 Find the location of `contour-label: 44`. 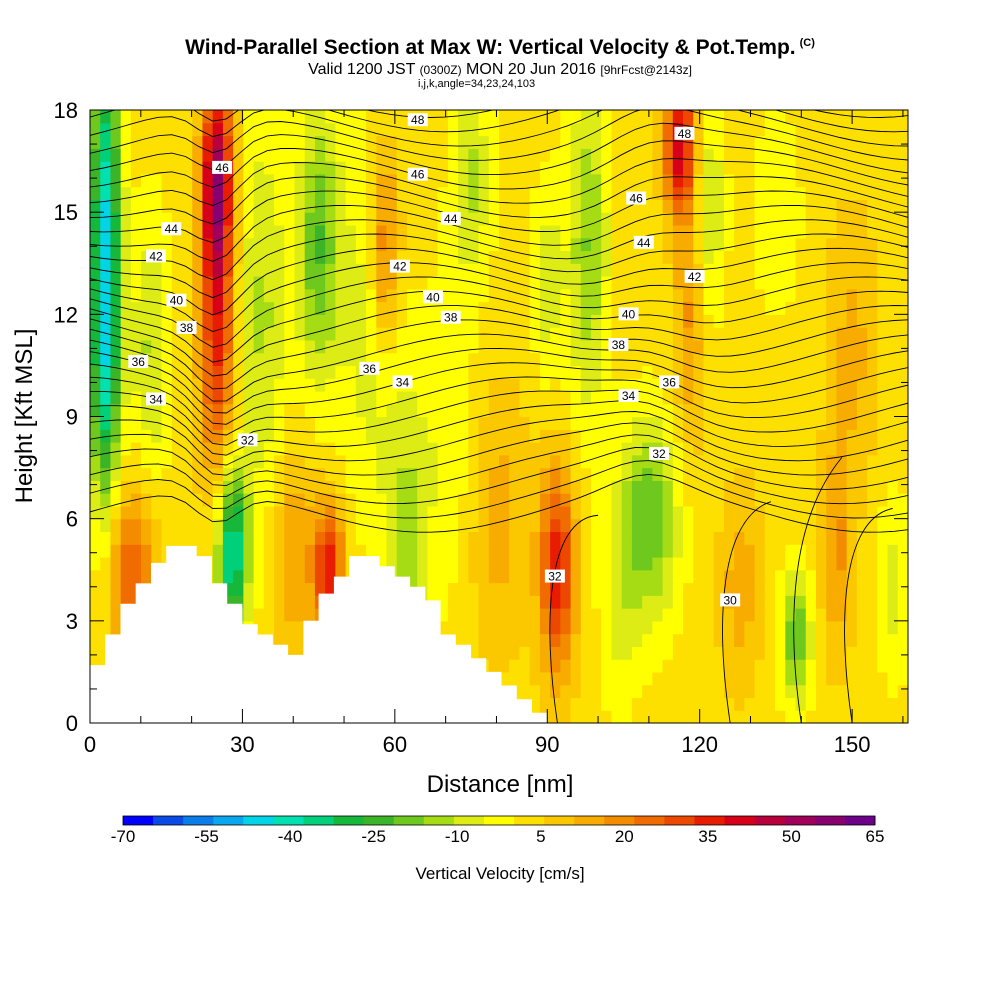

contour-label: 44 is located at coordinates (171, 229).